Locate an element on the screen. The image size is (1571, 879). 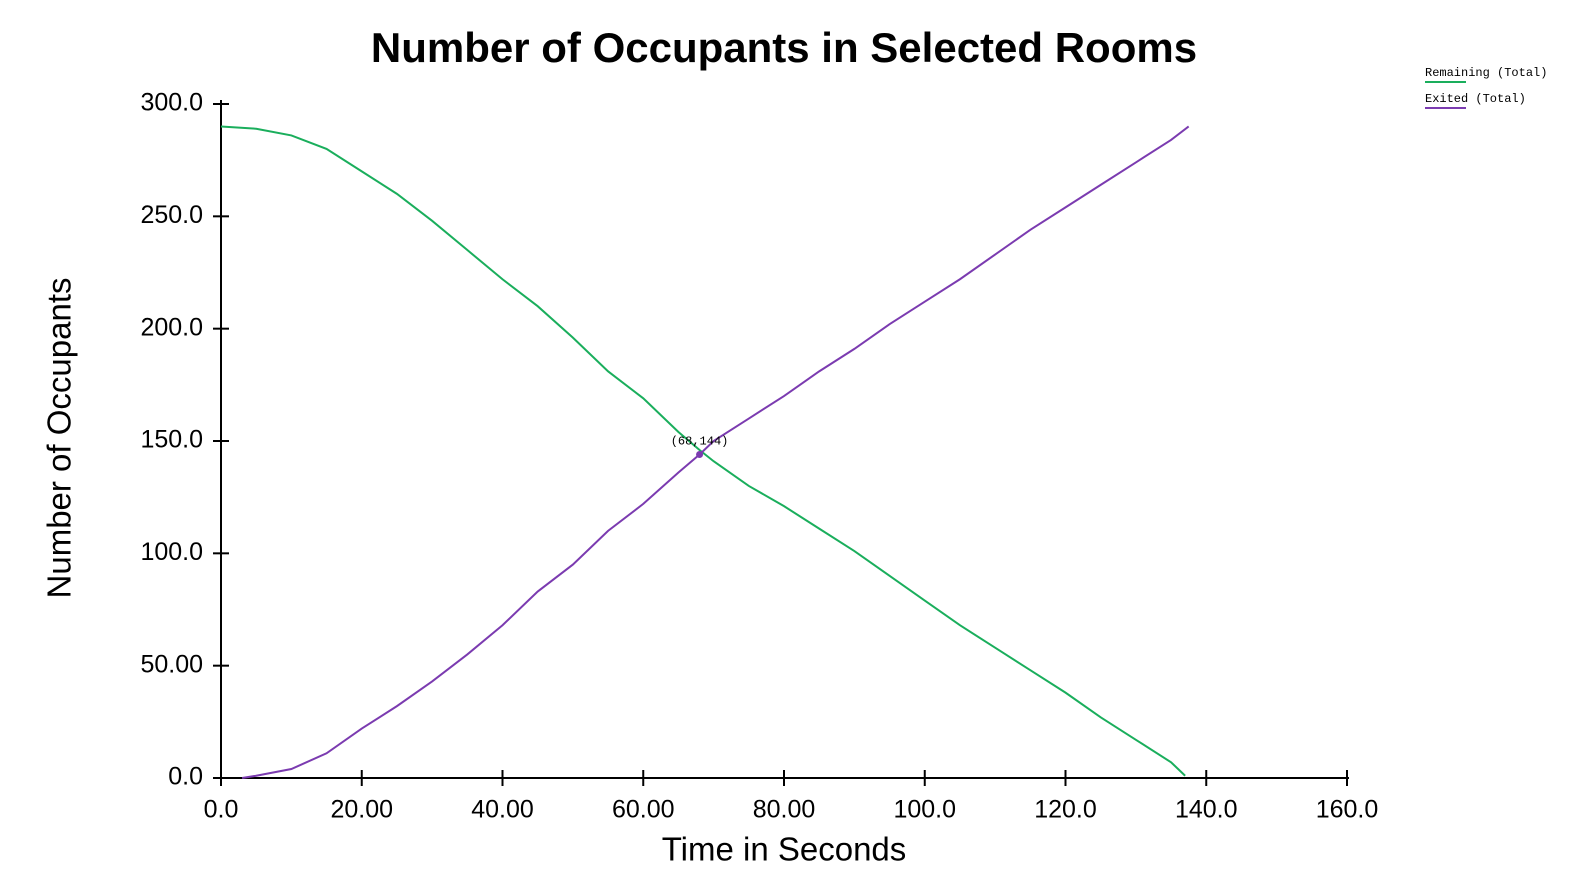
legend-label: Exited (Total) is located at coordinates (1475, 99).